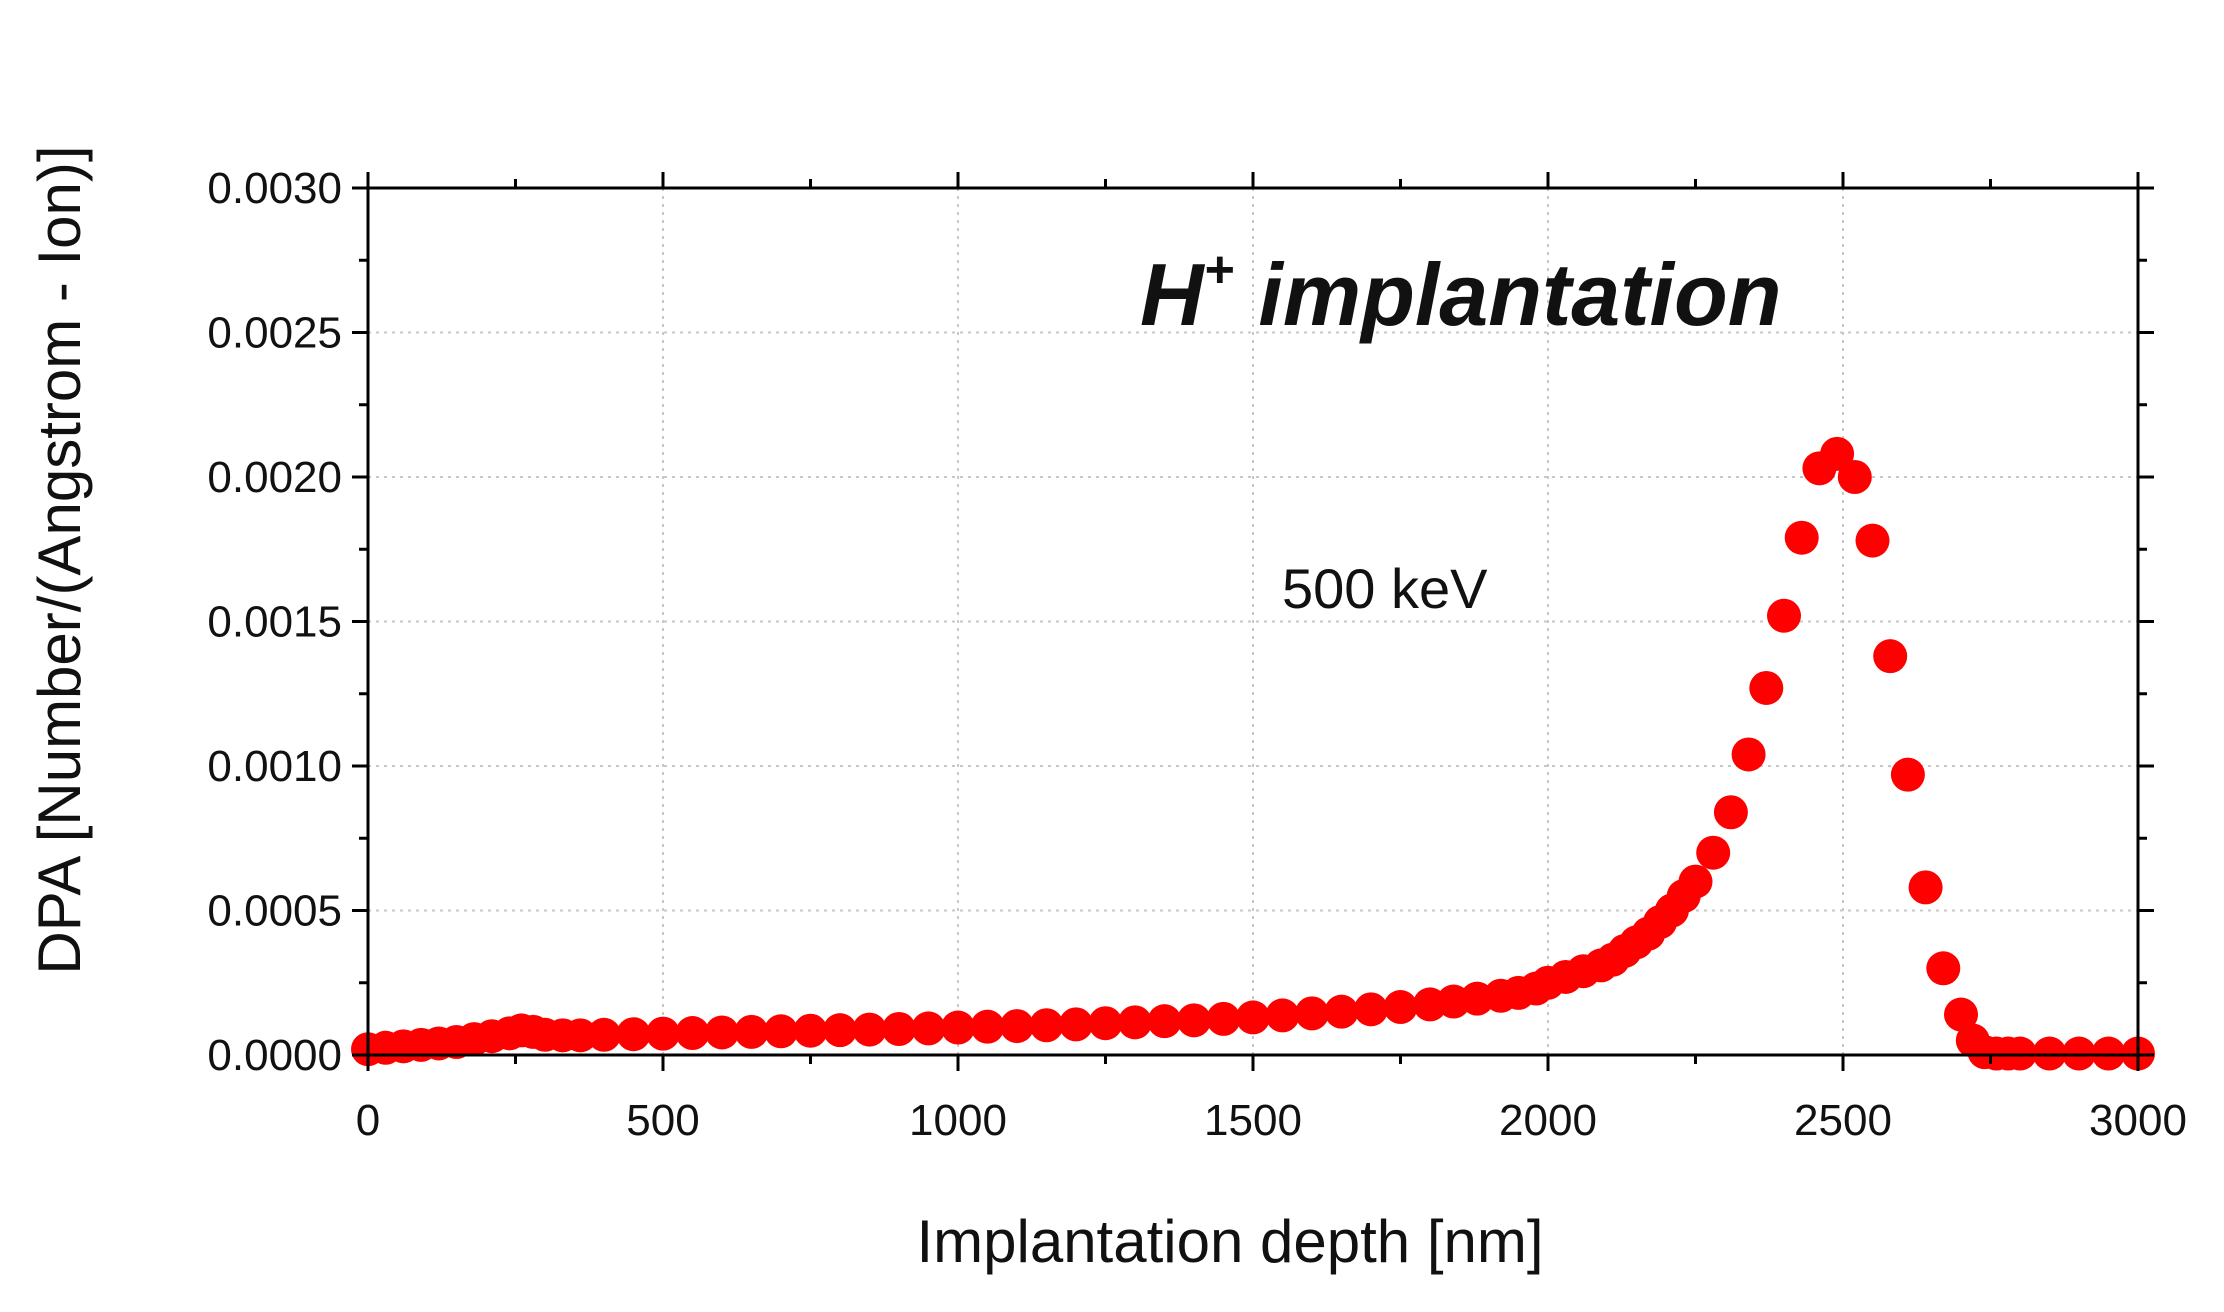  Describe the element at coordinates (274, 766) in the screenshot. I see `y-tick-label: 0.0010` at that location.